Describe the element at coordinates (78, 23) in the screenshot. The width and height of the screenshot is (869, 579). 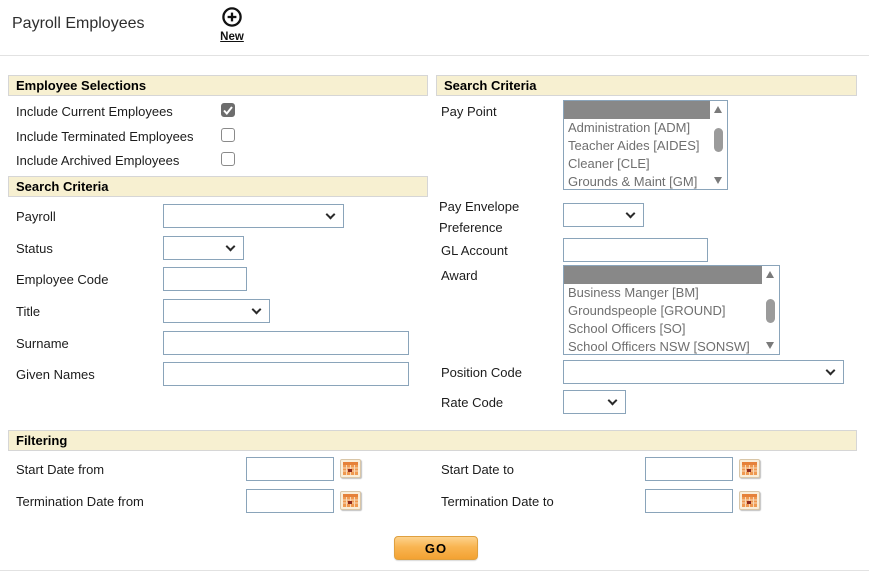
I see `page-title: Payroll Employees` at that location.